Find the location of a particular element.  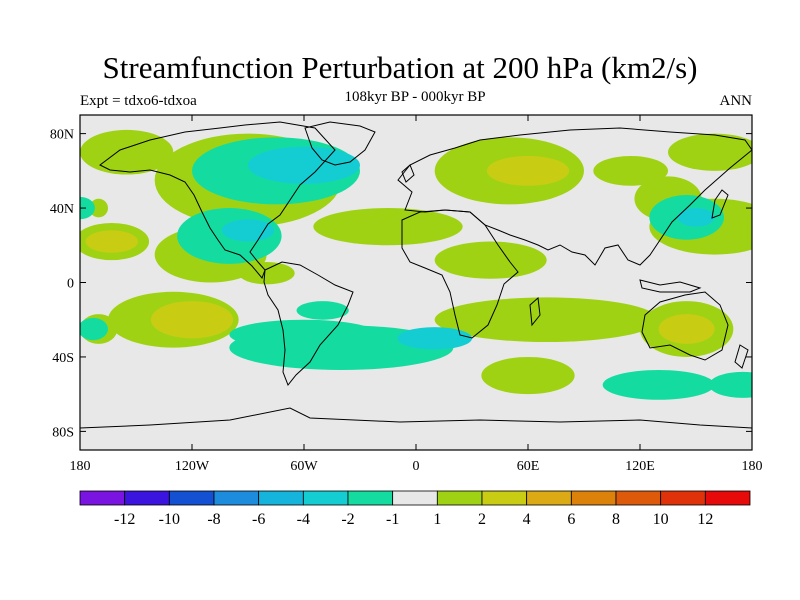

colorbar-label: -8 is located at coordinates (213, 519).